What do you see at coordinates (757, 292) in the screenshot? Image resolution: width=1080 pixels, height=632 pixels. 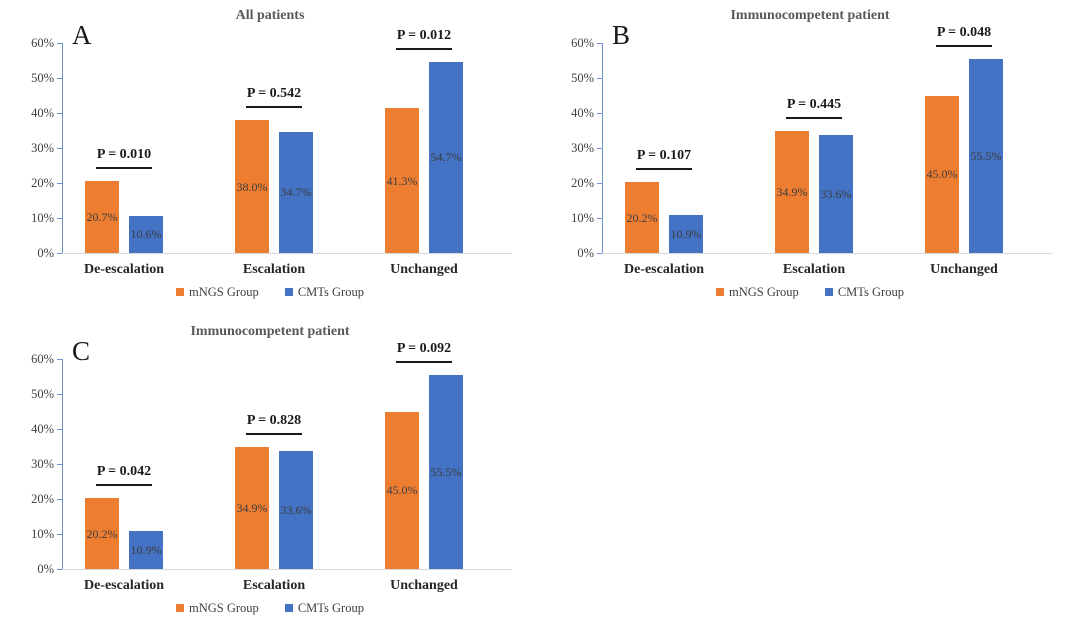 I see `legend-item: mNGS Group` at bounding box center [757, 292].